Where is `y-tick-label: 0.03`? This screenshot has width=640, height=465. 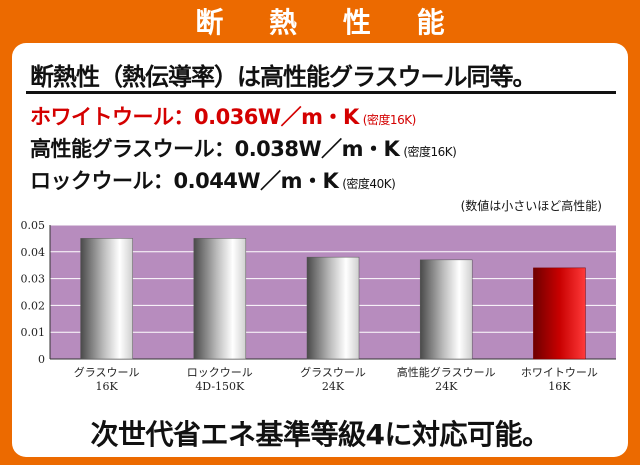
y-tick-label: 0.03 is located at coordinates (33, 279).